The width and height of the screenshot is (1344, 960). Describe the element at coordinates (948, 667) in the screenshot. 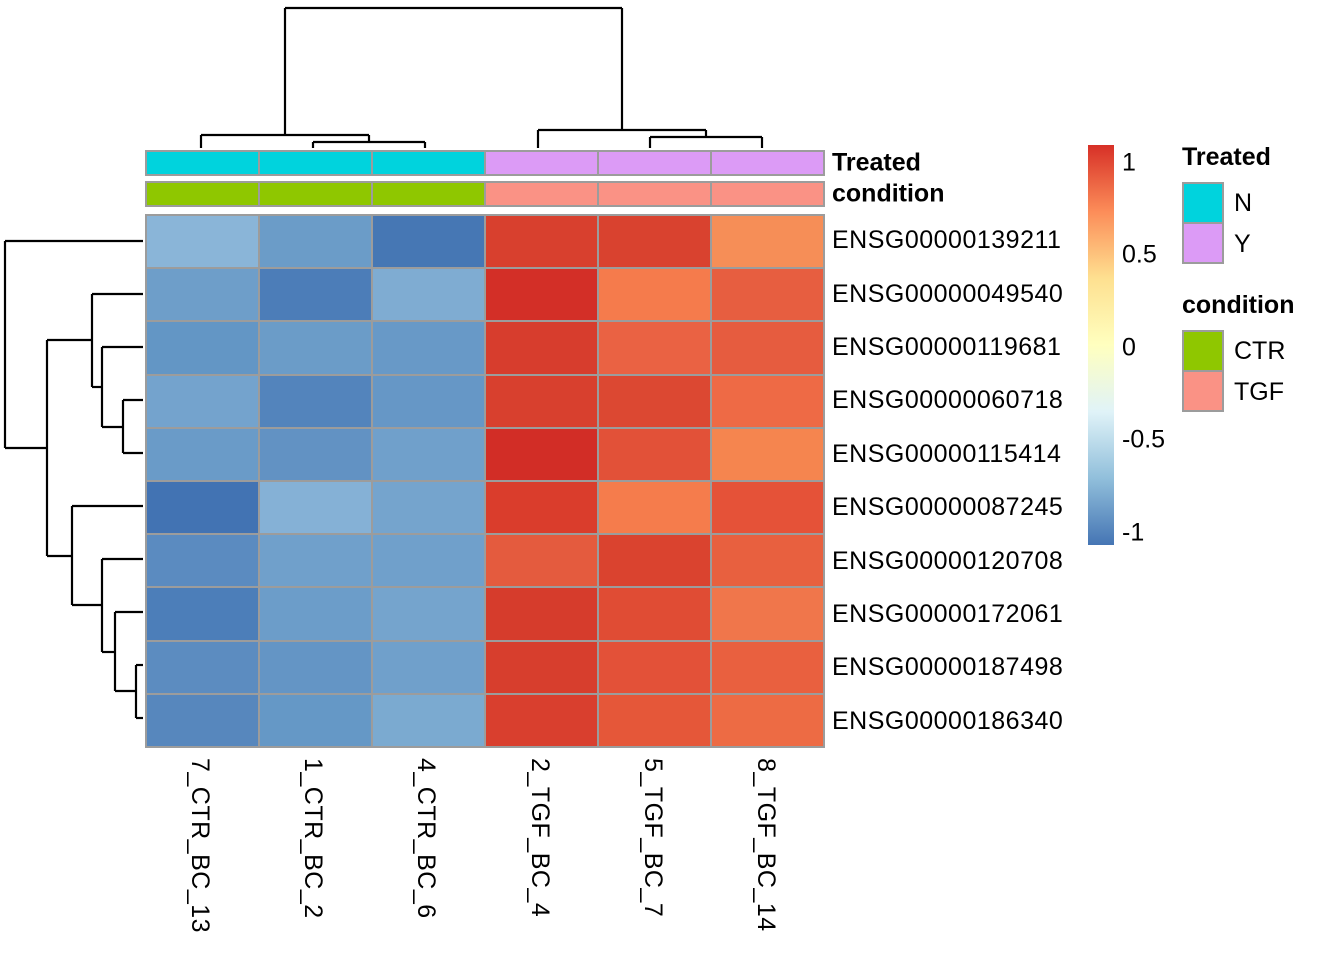

I see `row-label: ENSG00000187498` at that location.